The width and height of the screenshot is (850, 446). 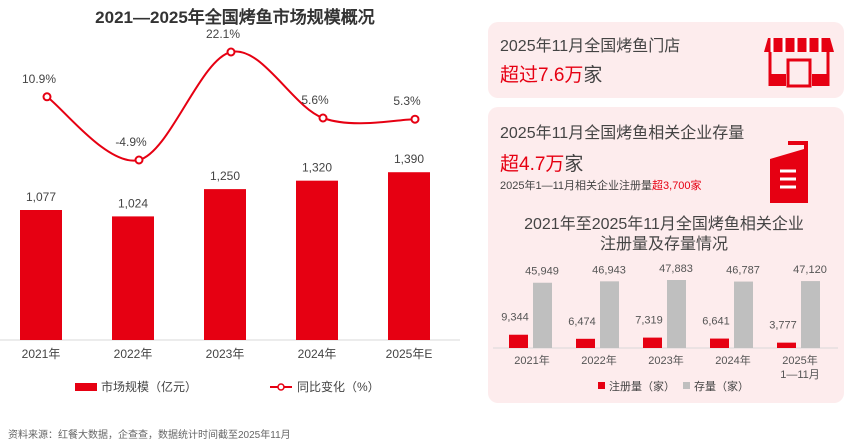 I want to click on bar-label-registrations: 6,641, so click(x=716, y=322).